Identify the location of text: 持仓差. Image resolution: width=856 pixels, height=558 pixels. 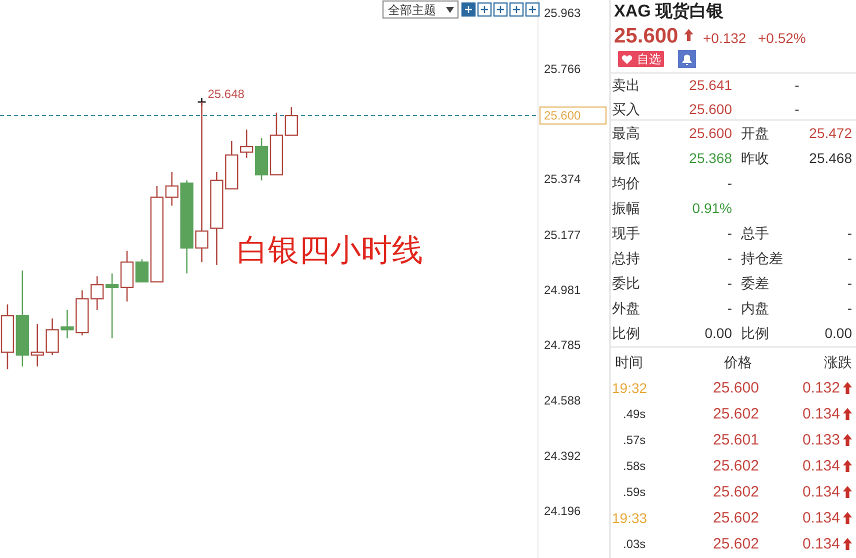
(762, 258).